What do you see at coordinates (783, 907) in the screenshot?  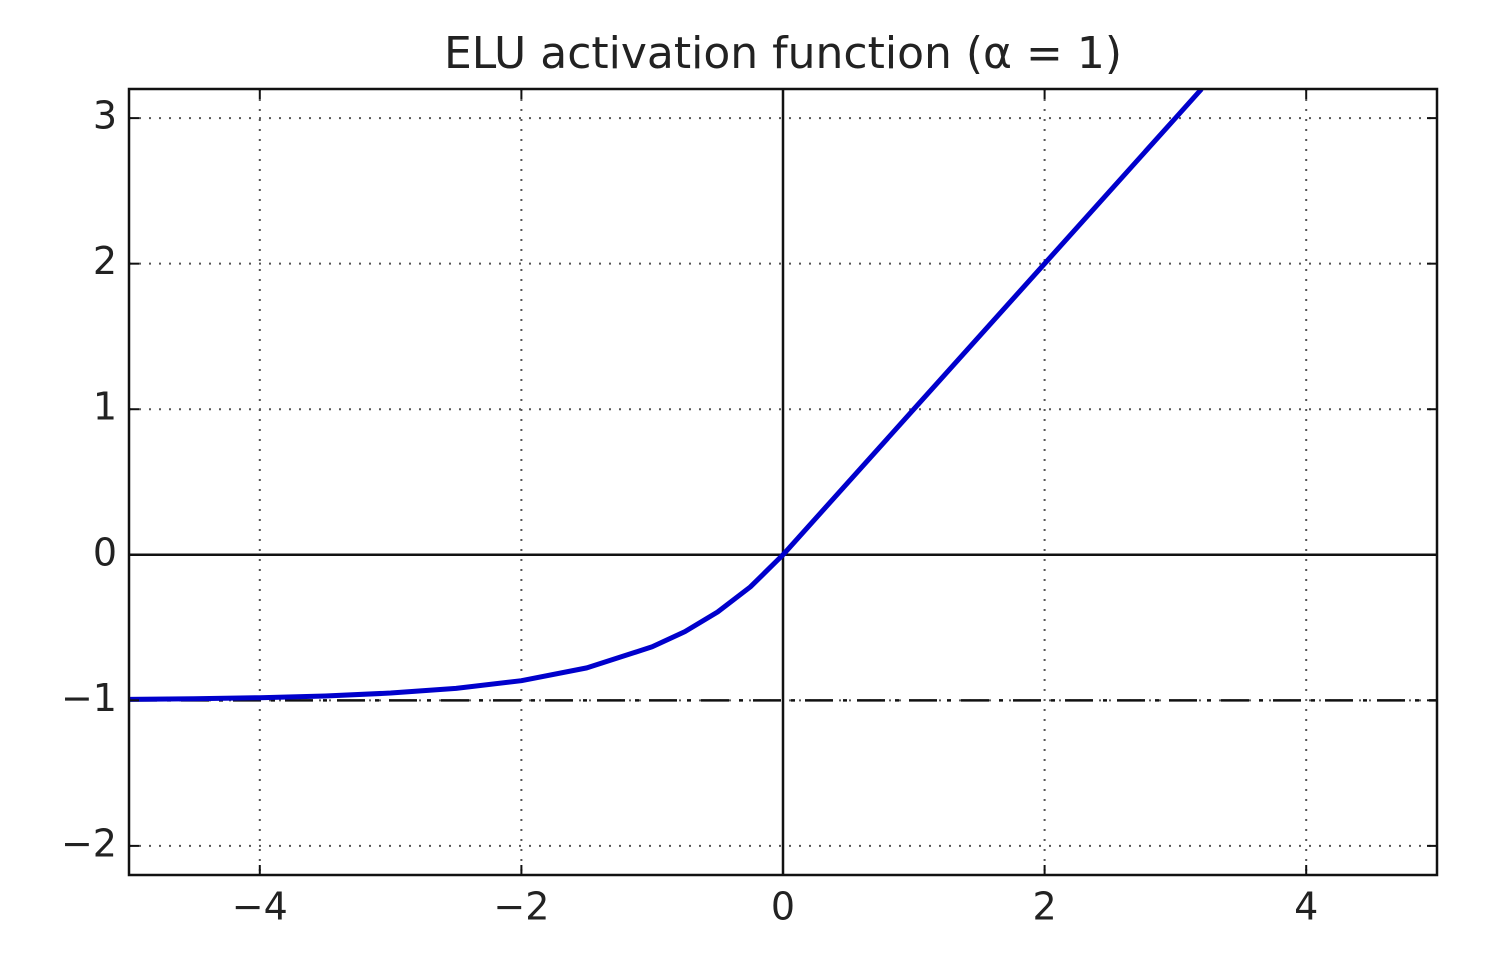 I see `x-tick-label: 0` at bounding box center [783, 907].